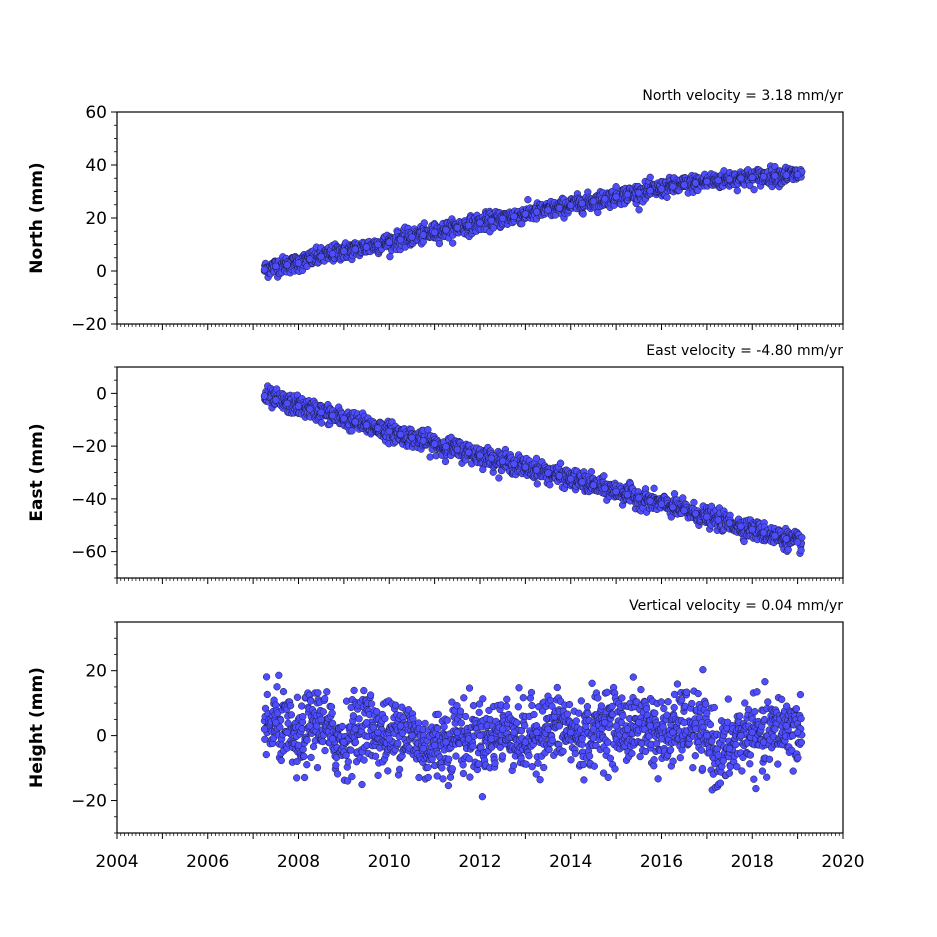 This screenshot has width=937, height=937. Describe the element at coordinates (96, 113) in the screenshot. I see `y-tick-label: 60` at that location.